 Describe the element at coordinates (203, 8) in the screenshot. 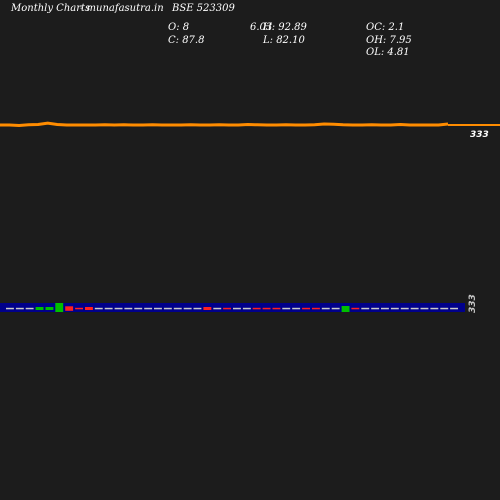

I see `symbol-label: BSE 523309` at that location.